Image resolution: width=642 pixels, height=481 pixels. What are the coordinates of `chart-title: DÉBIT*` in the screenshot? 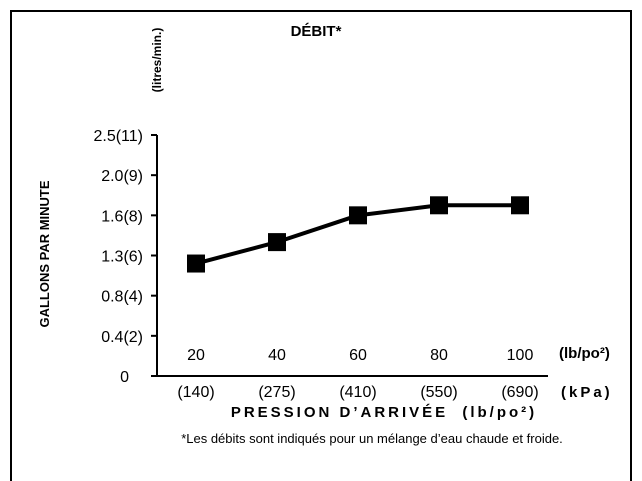 It's located at (316, 31).